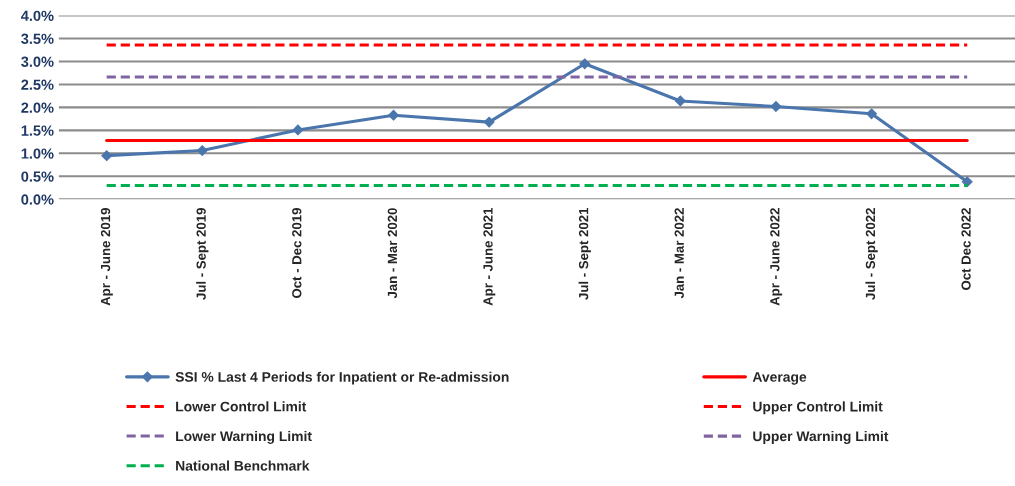 This screenshot has height=486, width=1015. I want to click on y-tick-label: 0.0%, so click(37, 199).